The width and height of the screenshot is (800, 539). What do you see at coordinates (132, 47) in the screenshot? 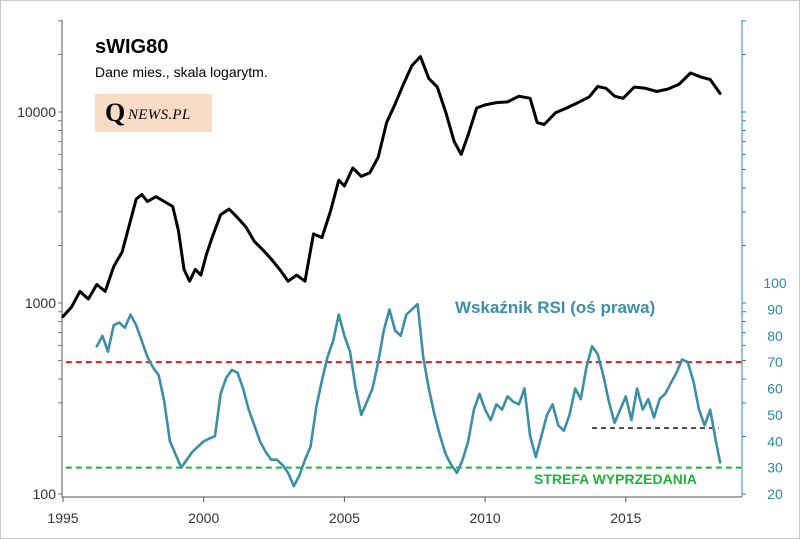
I see `chart-title: sWIG80` at bounding box center [132, 47].